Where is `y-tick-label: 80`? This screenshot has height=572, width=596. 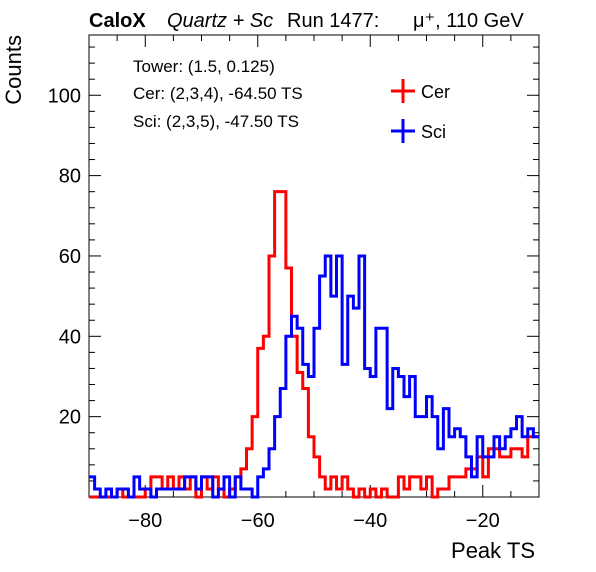 y-tick-label: 80 is located at coordinates (70, 177).